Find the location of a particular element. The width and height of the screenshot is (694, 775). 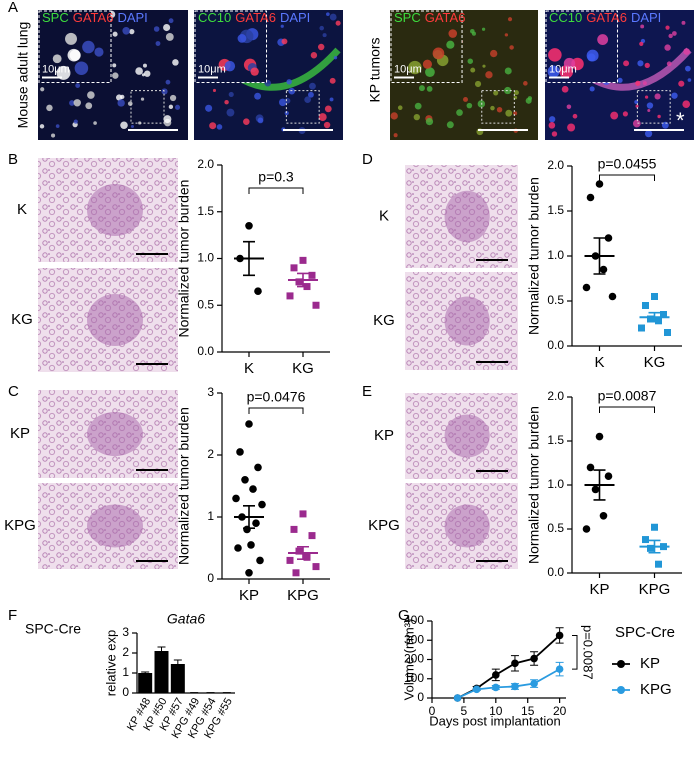

stain-labels: SPC GATA6 DAPI is located at coordinates (95, 17).